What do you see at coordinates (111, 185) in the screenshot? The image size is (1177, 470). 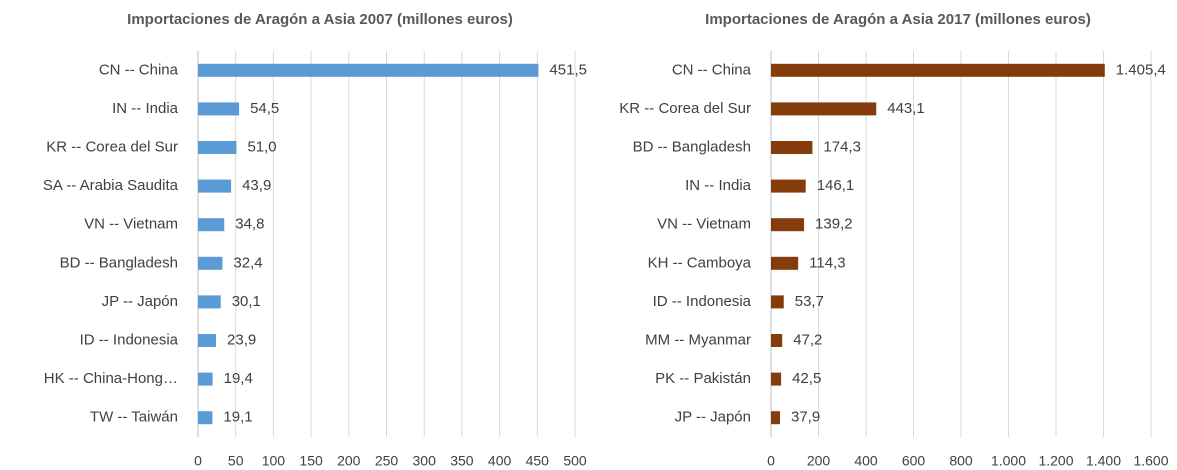 I see `category-label: SA -- Arabia Saudita` at bounding box center [111, 185].